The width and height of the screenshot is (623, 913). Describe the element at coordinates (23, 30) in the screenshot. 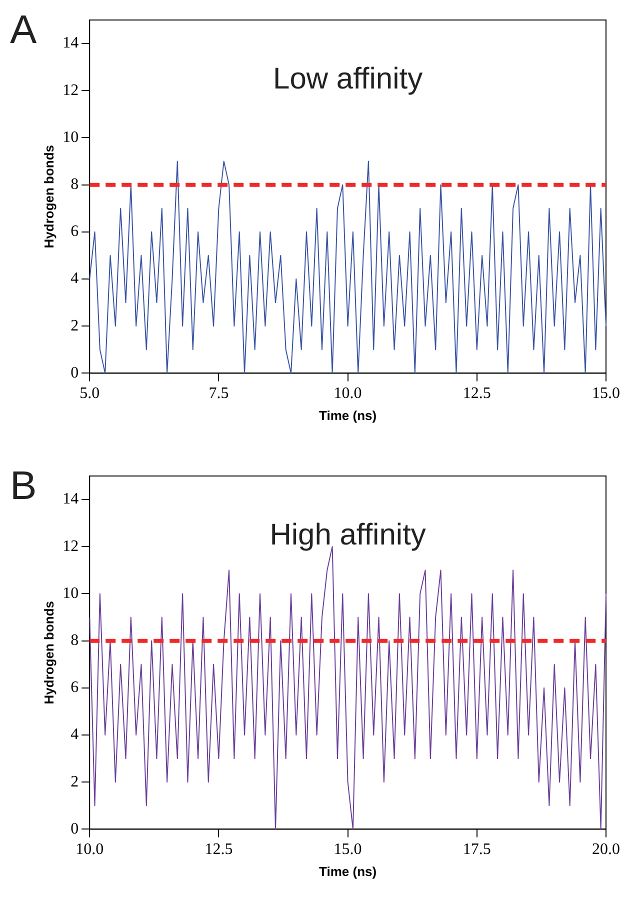

I see `text: A` at that location.